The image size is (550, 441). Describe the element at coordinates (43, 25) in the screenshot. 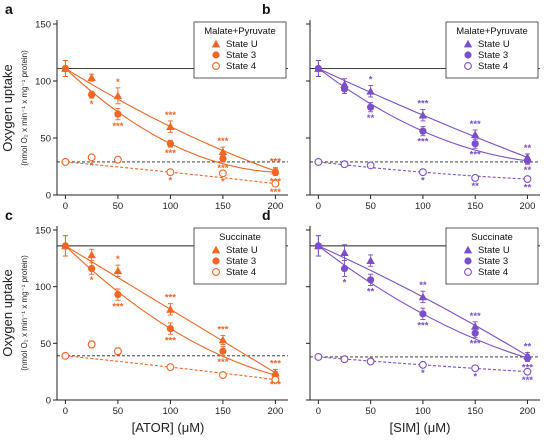

I see `y-tick-label: 150` at that location.